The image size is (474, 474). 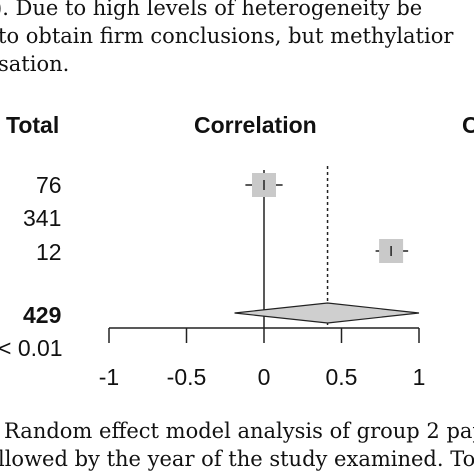 What do you see at coordinates (42, 218) in the screenshot?
I see `row-total-2: 341` at bounding box center [42, 218].